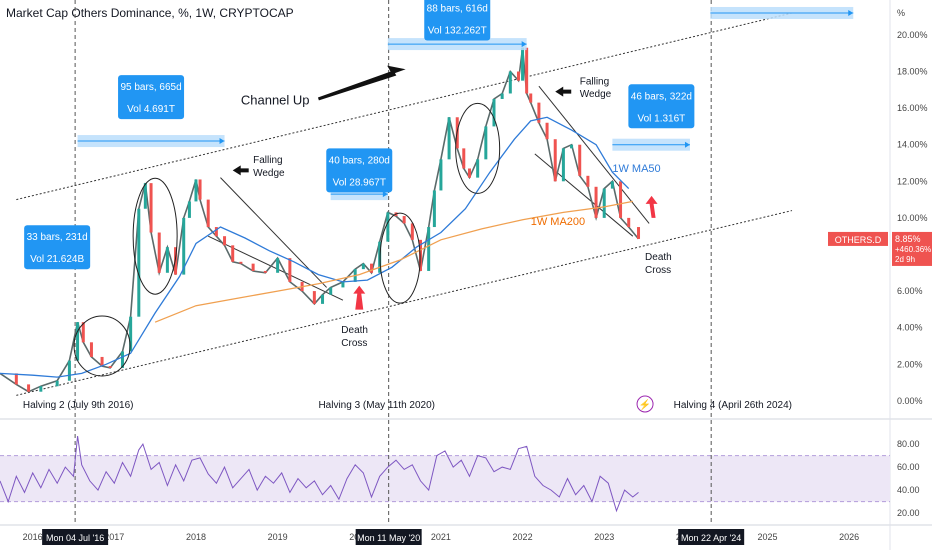 The image size is (932, 550). Describe the element at coordinates (912, 145) in the screenshot. I see `y-tick-label: 14.00%` at that location.